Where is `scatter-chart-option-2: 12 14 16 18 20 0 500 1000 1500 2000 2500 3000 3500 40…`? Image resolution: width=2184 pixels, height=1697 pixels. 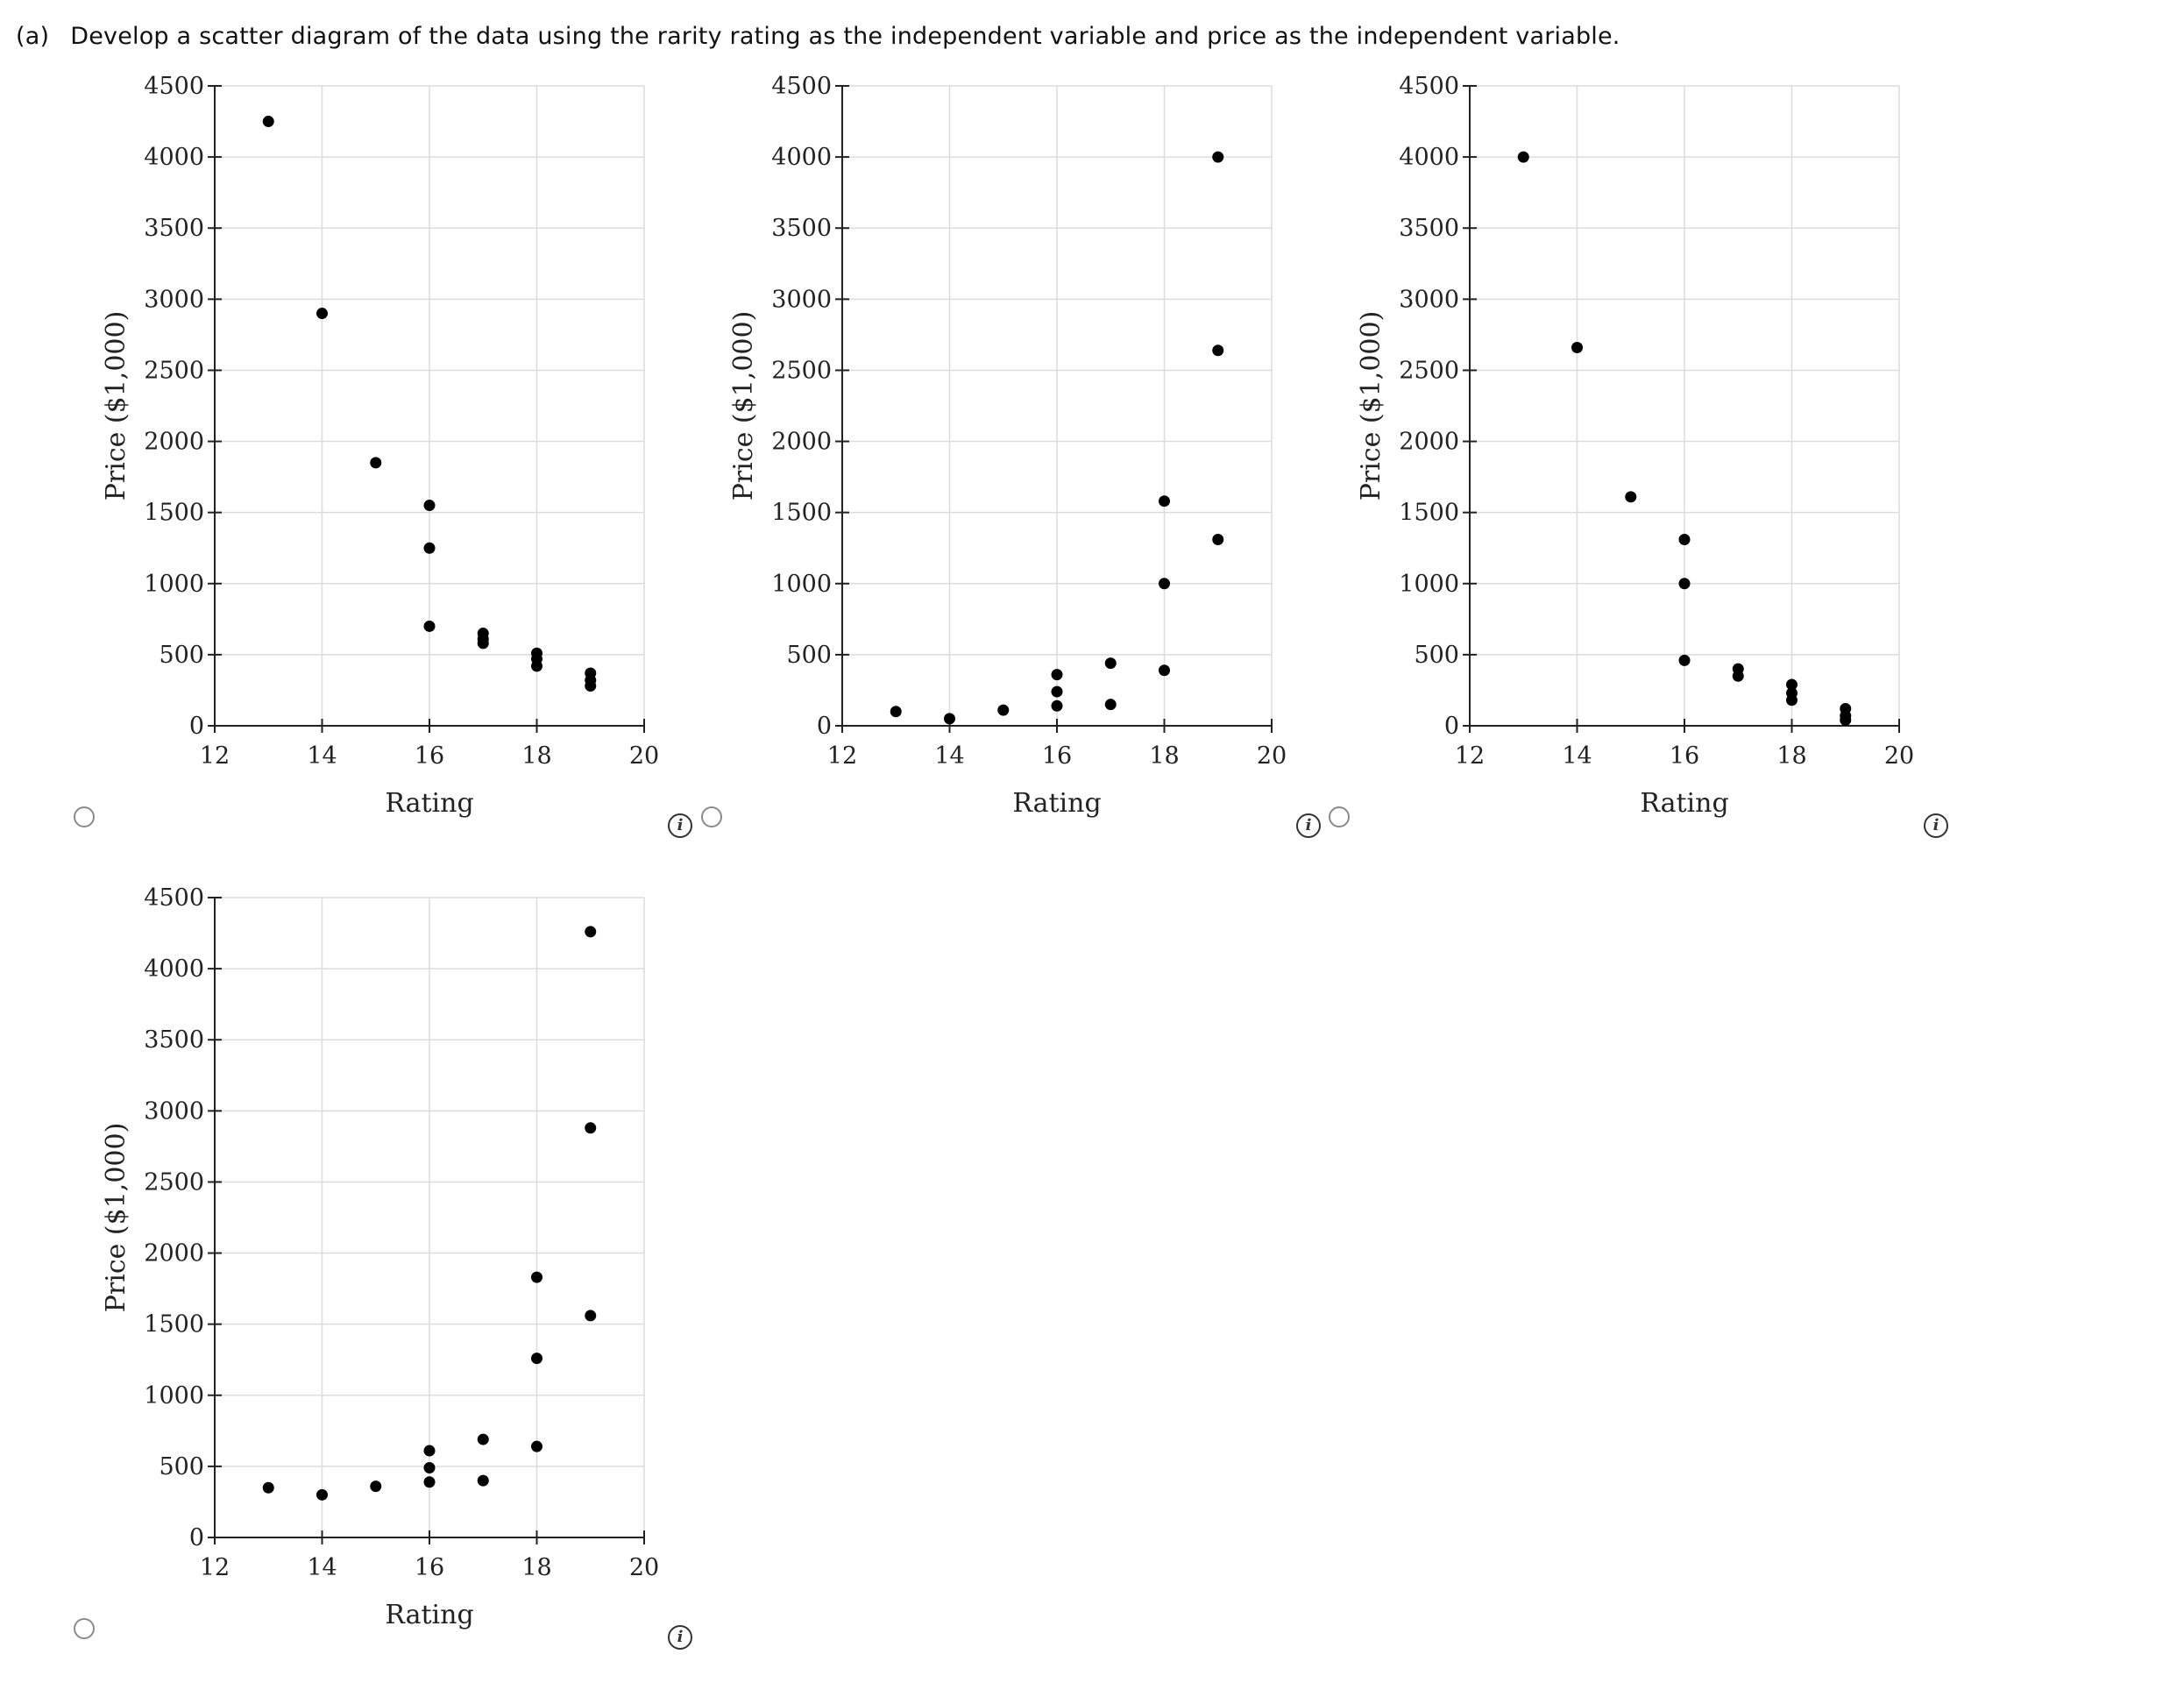 scatter-chart-option-2: 12 14 16 18 20 0 500 1000 1500 2000 2500 3000 3500 40… is located at coordinates (1057, 477).